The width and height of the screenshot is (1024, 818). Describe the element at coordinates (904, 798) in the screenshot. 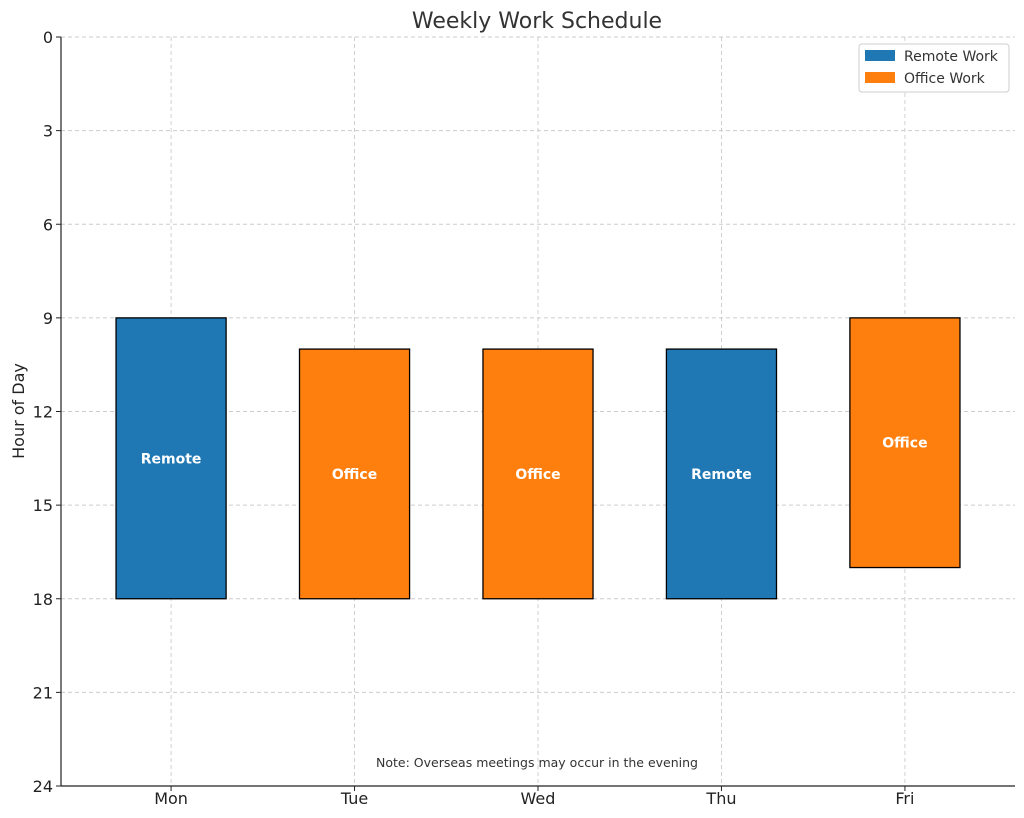

I see `x-tick-label: Fri` at that location.